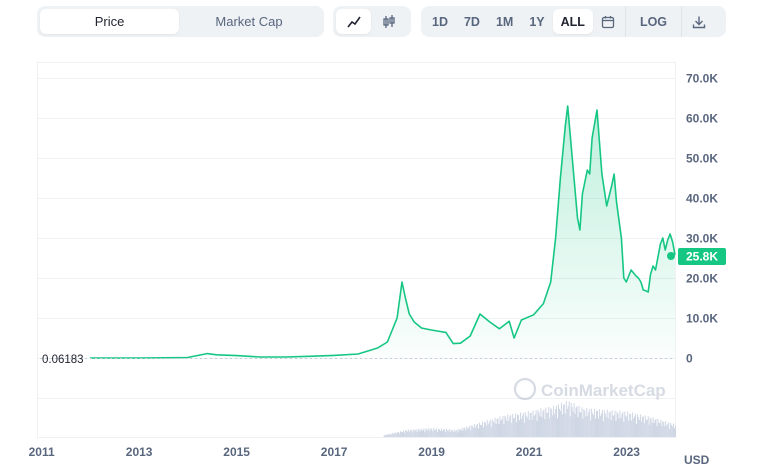 The width and height of the screenshot is (762, 468). Describe the element at coordinates (388, 21) in the screenshot. I see `candlestick-button` at that location.